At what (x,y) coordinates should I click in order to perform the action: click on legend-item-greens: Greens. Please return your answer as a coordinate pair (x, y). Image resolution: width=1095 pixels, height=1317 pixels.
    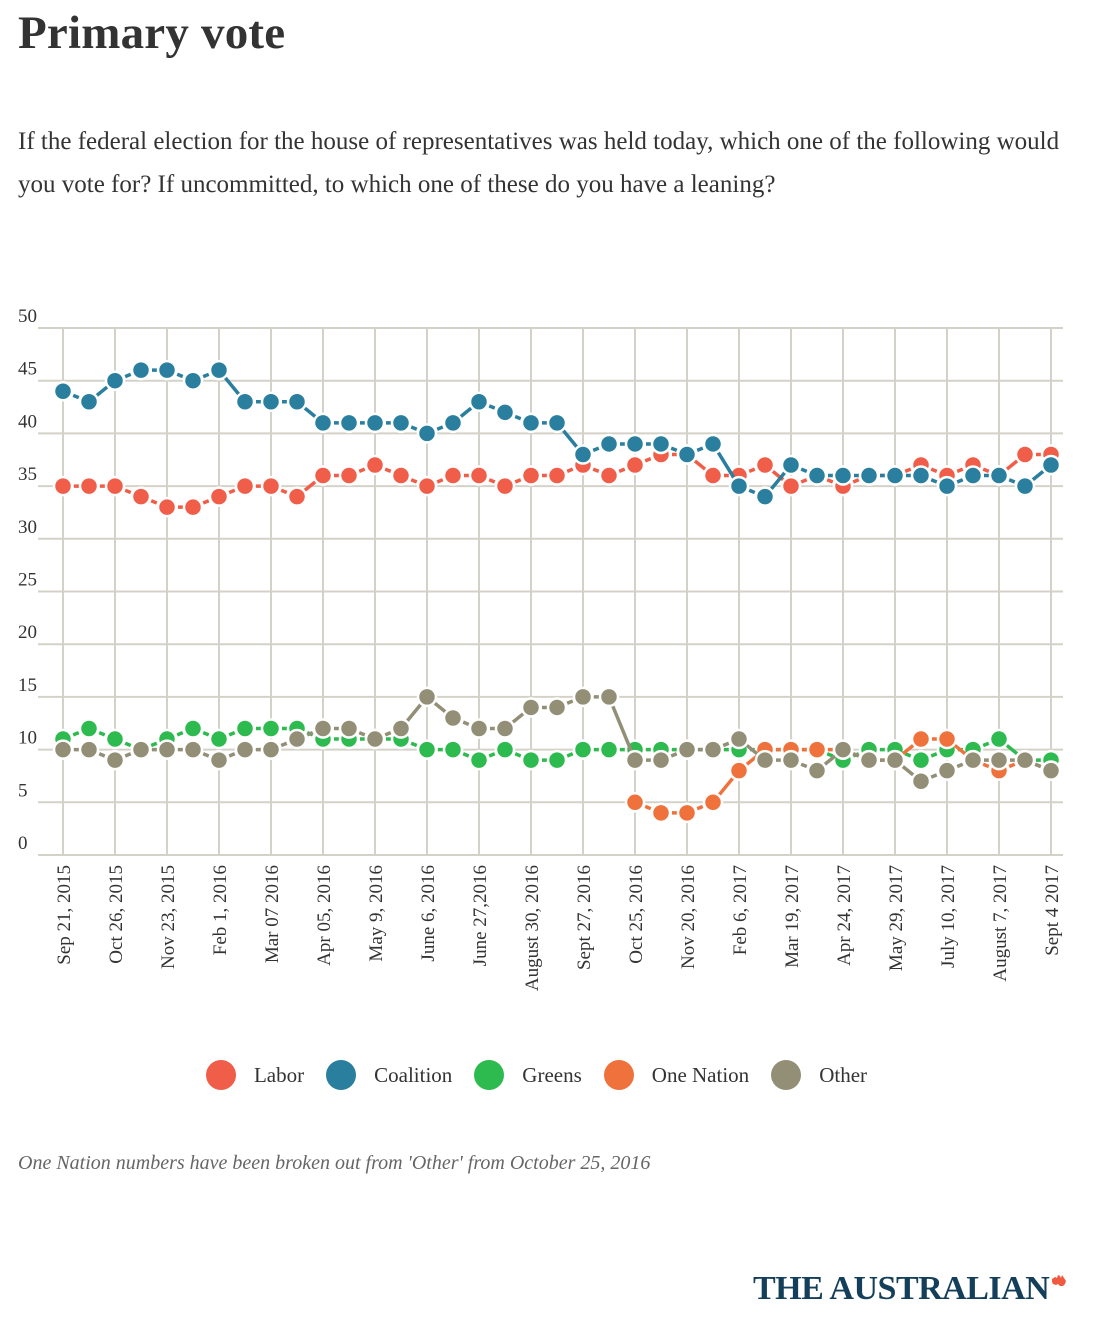
    Looking at the image, I should click on (528, 1075).